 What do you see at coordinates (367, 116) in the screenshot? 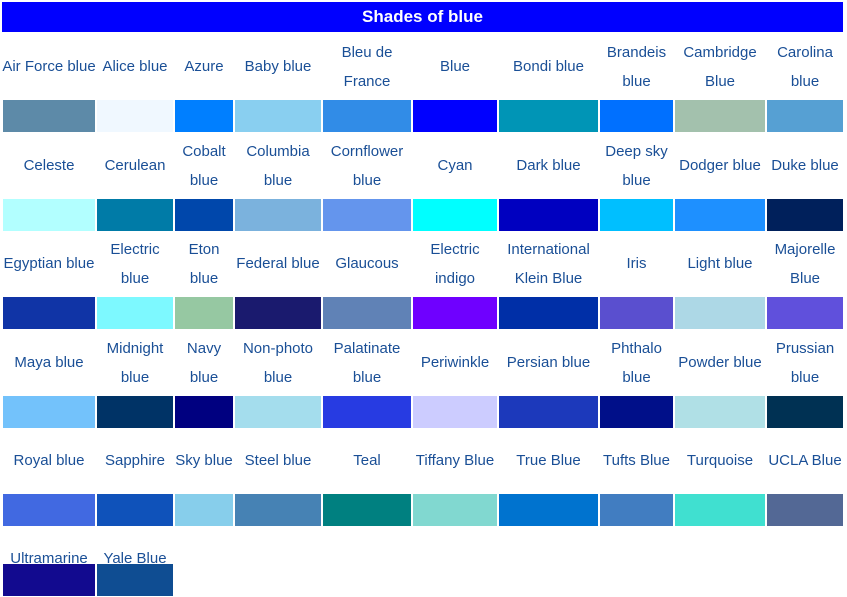
I see `color-swatch-bleu-de-france` at bounding box center [367, 116].